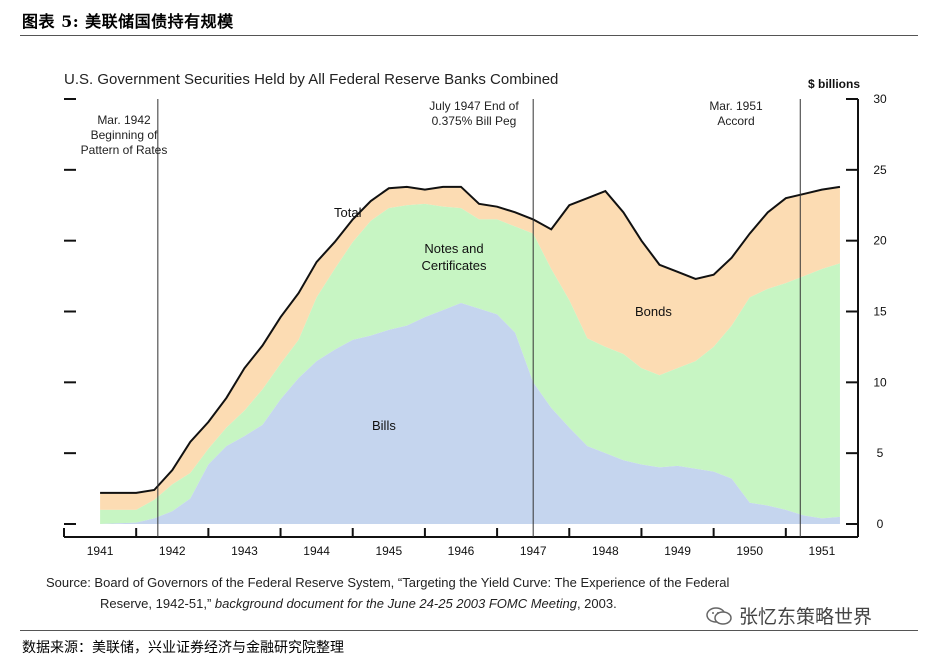  What do you see at coordinates (880, 453) in the screenshot?
I see `y-tick-label: 5` at bounding box center [880, 453].